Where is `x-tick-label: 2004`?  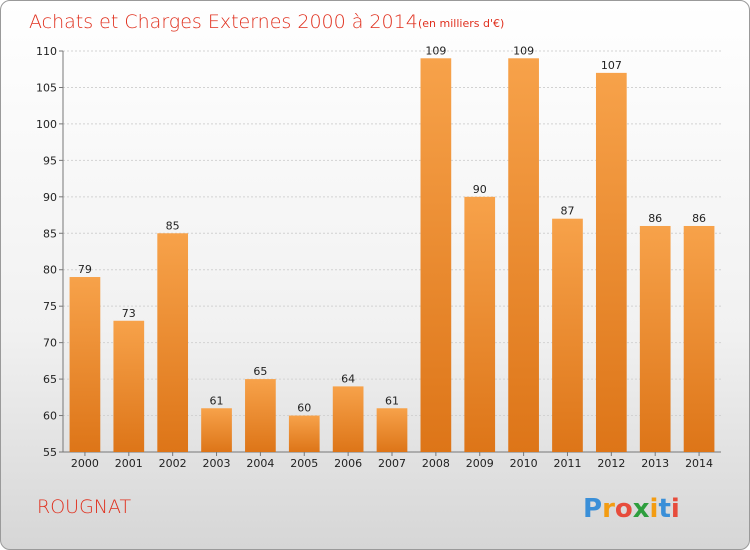
x-tick-label: 2004 is located at coordinates (260, 463).